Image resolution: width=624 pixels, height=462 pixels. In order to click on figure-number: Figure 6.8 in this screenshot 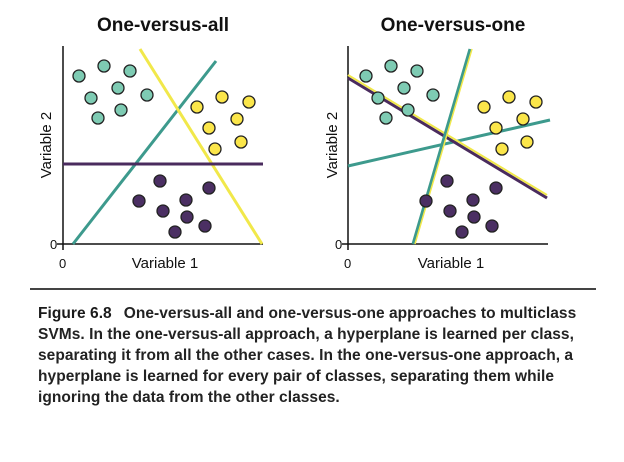, I will do `click(75, 313)`.